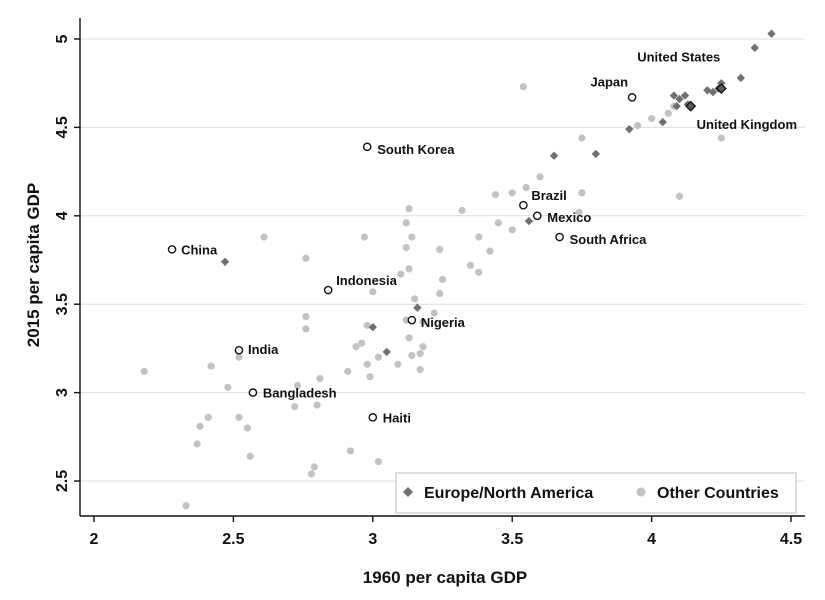 The height and width of the screenshot is (600, 825). Describe the element at coordinates (366, 280) in the screenshot. I see `label-indonesia: Indonesia` at that location.